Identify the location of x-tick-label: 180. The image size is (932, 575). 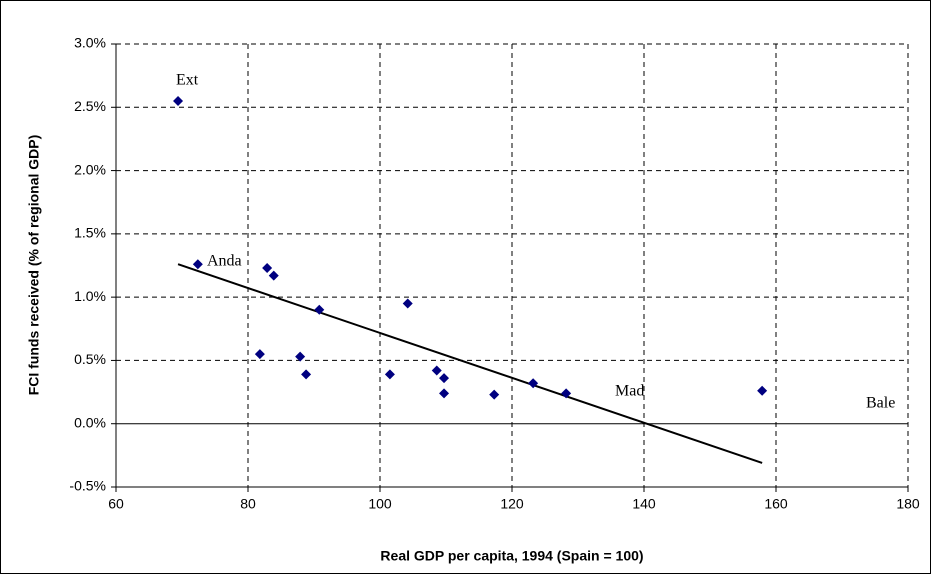
(908, 504).